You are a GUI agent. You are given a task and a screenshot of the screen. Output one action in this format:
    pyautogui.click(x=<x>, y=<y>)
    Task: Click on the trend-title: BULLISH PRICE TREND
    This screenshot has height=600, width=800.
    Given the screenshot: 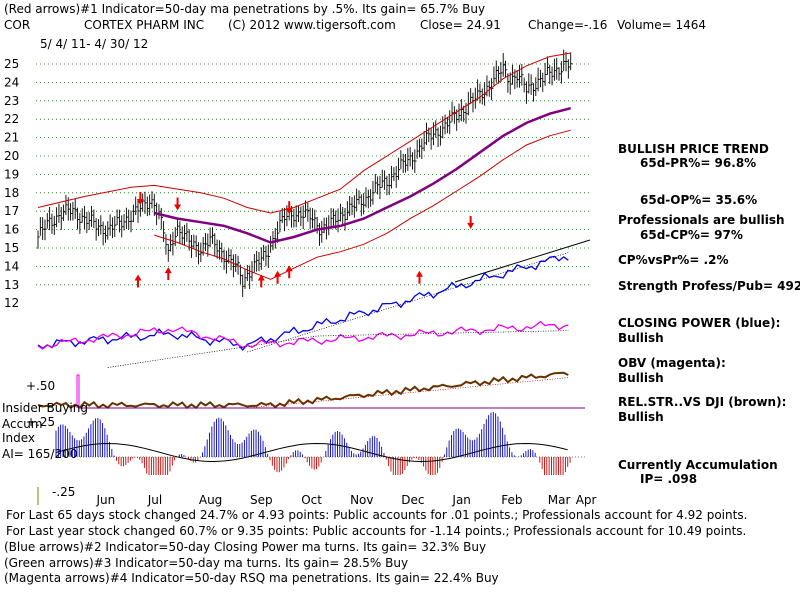 What is the action you would take?
    pyautogui.click(x=693, y=149)
    